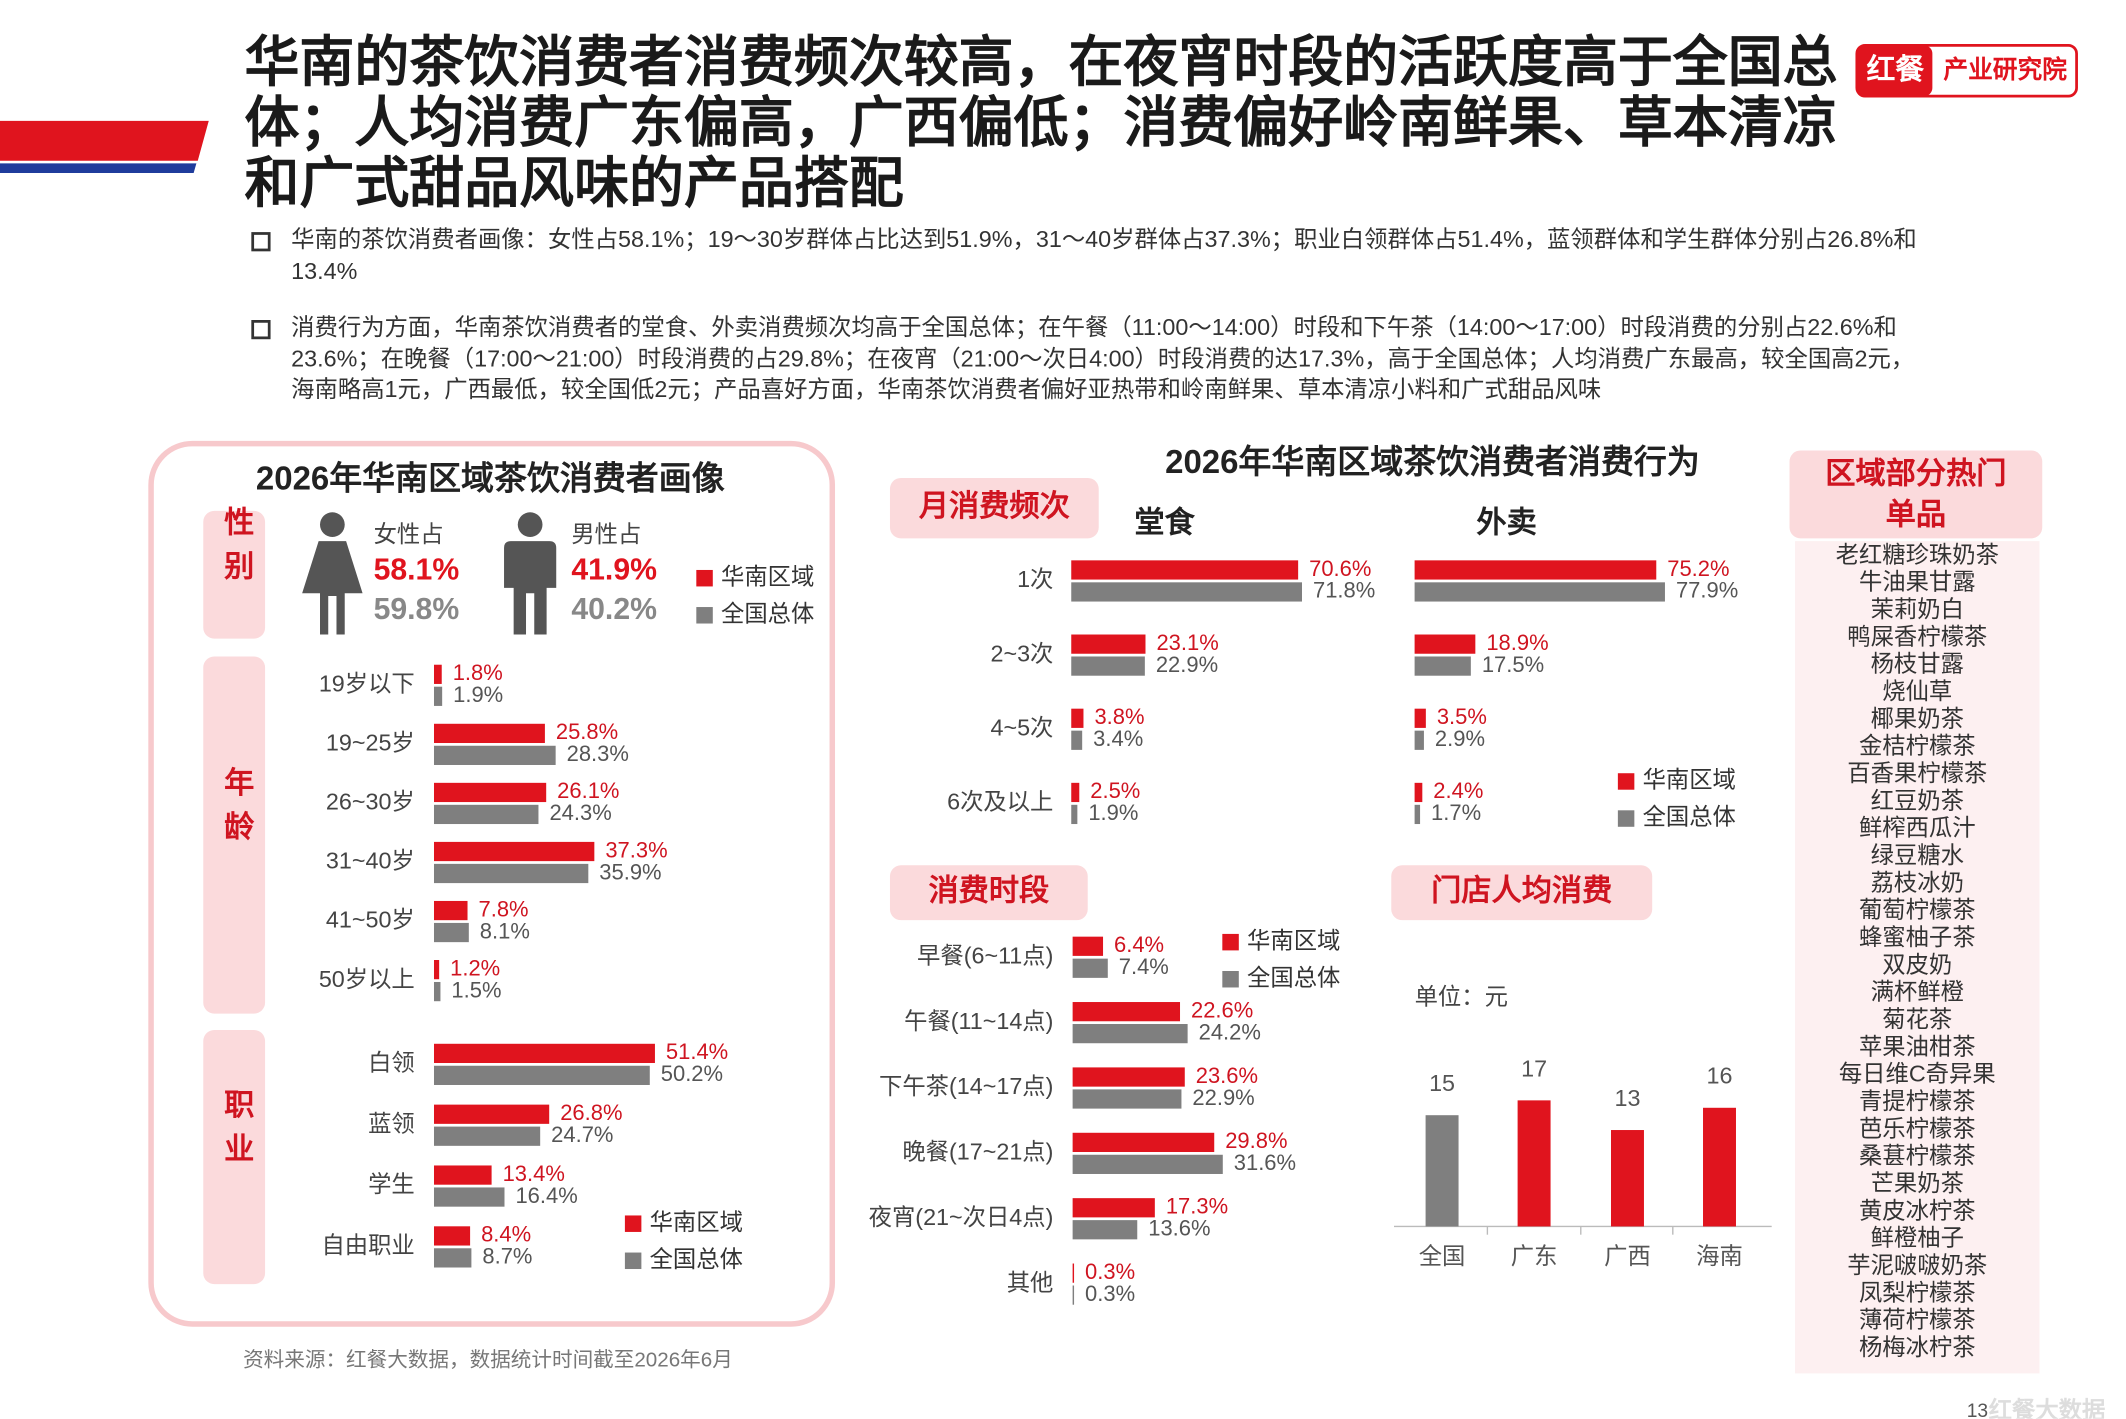 The image size is (2126, 1419). I want to click on hot-item: 杨梅冰柠茶, so click(1917, 1347).